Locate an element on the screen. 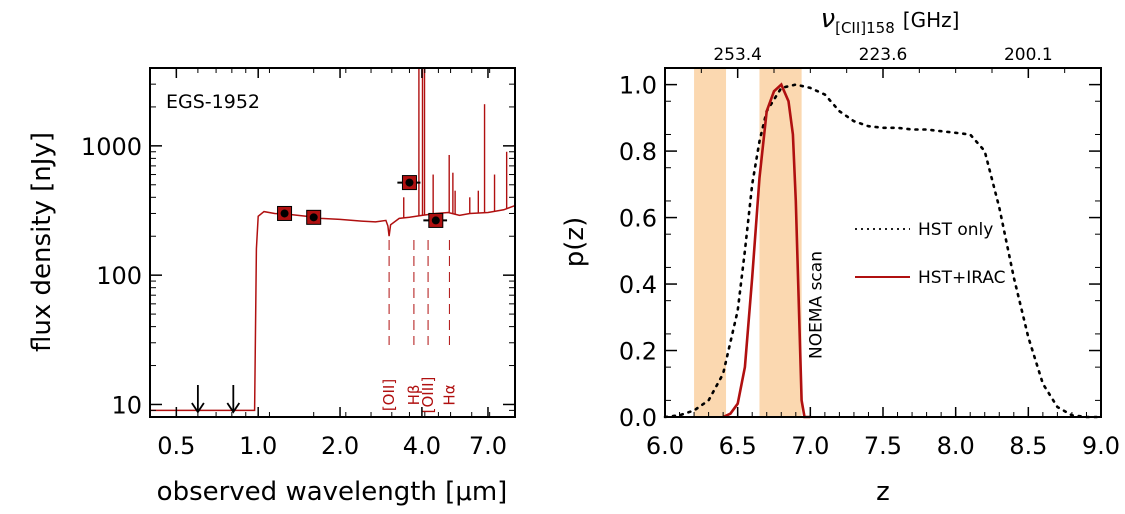 The height and width of the screenshot is (514, 1125). sed-continuum-layer is located at coordinates (333, 308).